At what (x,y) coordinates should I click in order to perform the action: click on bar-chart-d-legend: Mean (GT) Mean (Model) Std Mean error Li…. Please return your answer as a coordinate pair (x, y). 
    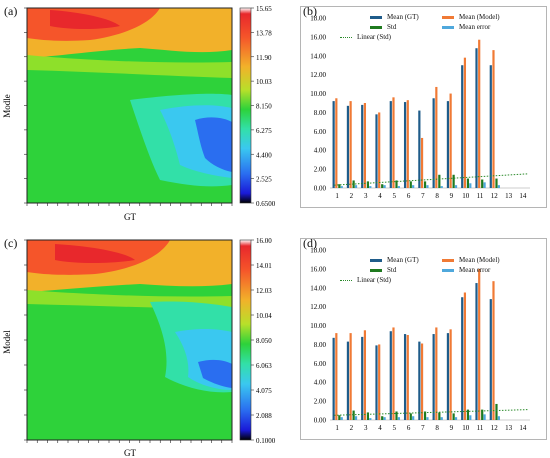
    Looking at the image, I should click on (427, 270).